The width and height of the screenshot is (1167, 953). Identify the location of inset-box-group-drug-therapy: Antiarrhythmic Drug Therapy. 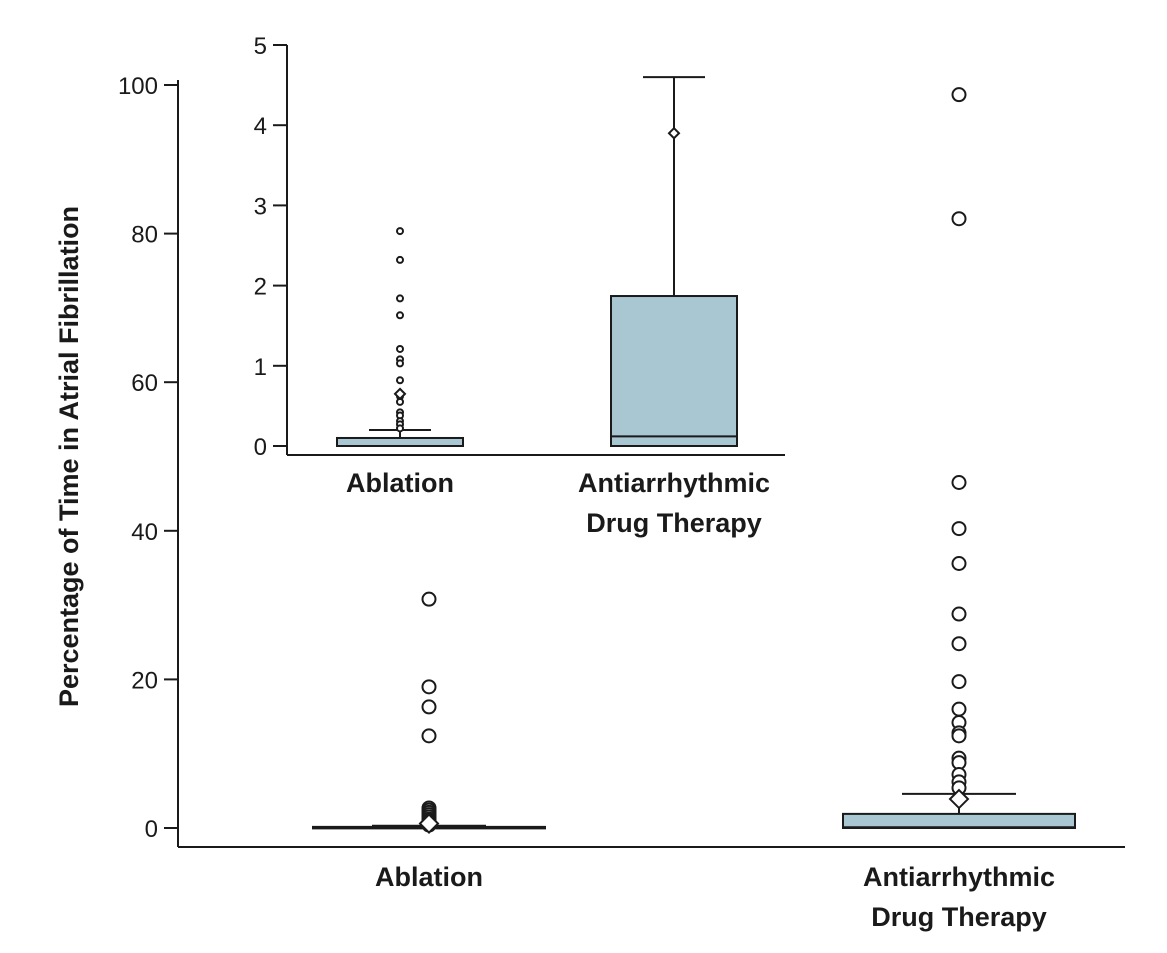
(674, 307).